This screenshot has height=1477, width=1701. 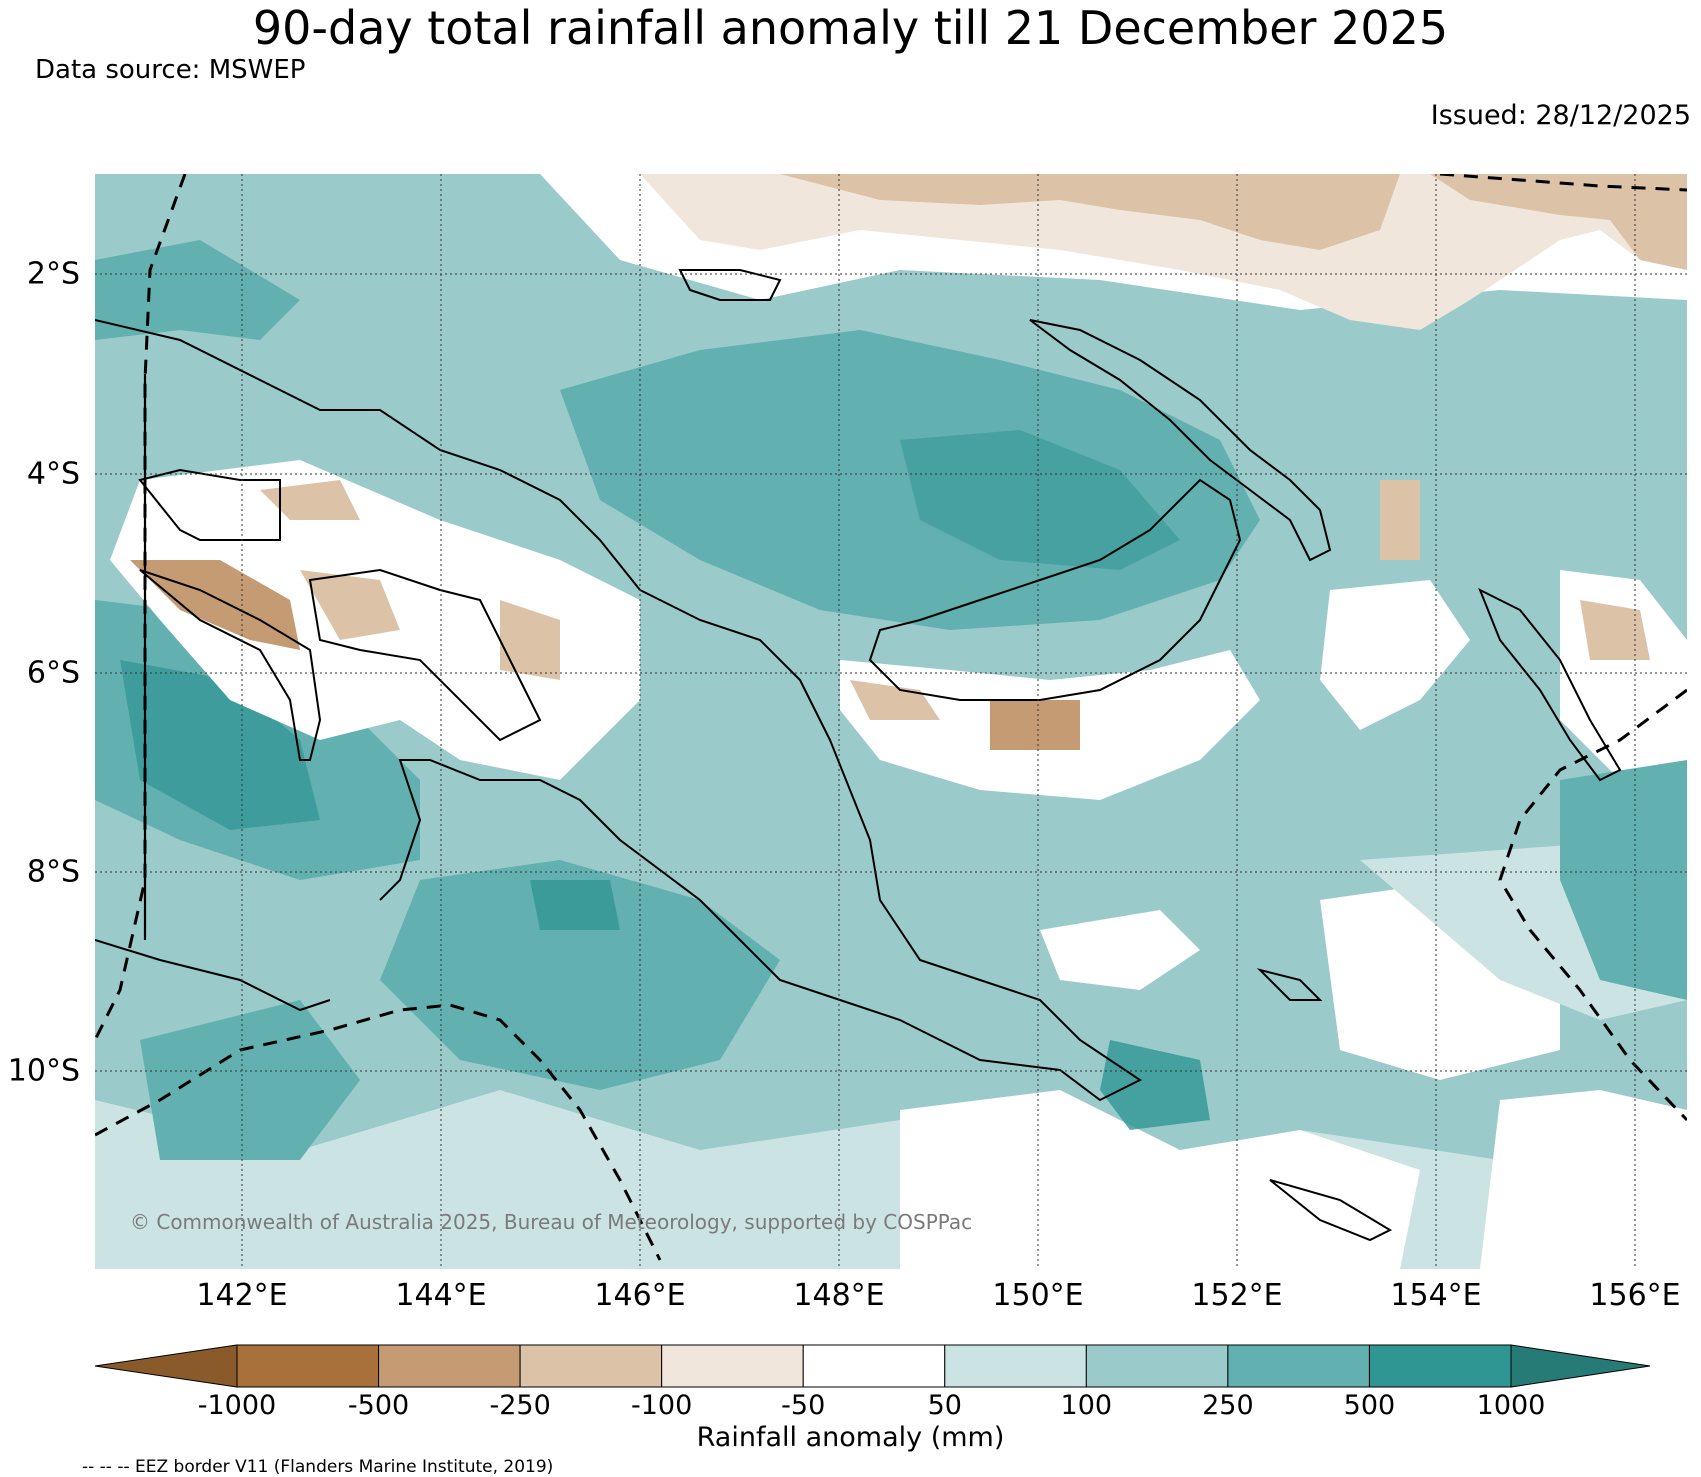 What do you see at coordinates (53, 274) in the screenshot?
I see `lat-label: 2°S` at bounding box center [53, 274].